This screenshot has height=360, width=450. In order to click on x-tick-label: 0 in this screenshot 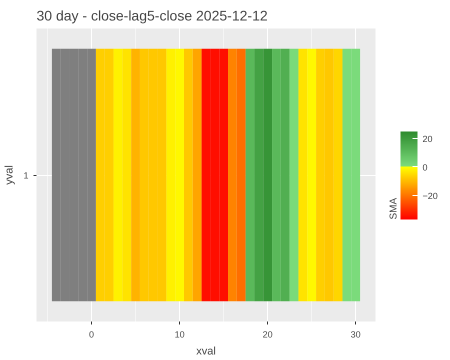, I will do `click(91, 335)`.